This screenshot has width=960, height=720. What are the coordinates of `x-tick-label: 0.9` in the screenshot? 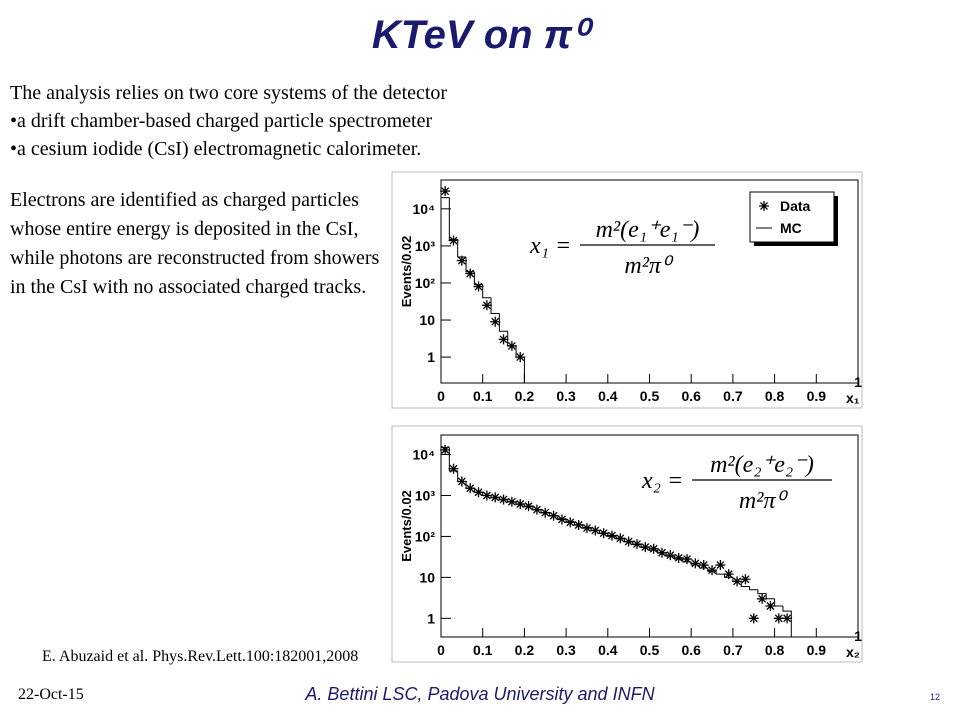 It's located at (817, 650).